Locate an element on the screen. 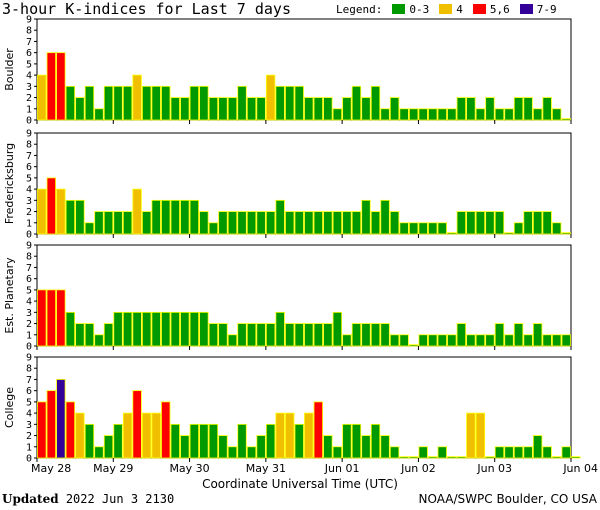 The width and height of the screenshot is (600, 510). legend-swatch-active is located at coordinates (446, 9).